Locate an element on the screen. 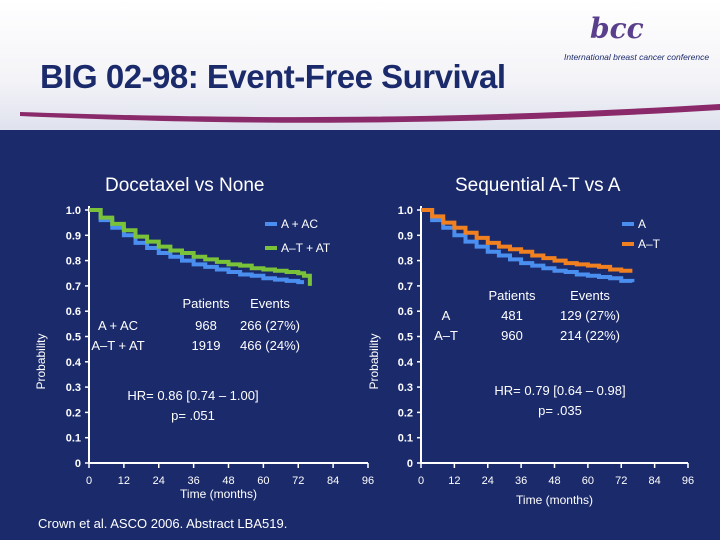  right-y-tick-label: 1.0 is located at coordinates (405, 211).